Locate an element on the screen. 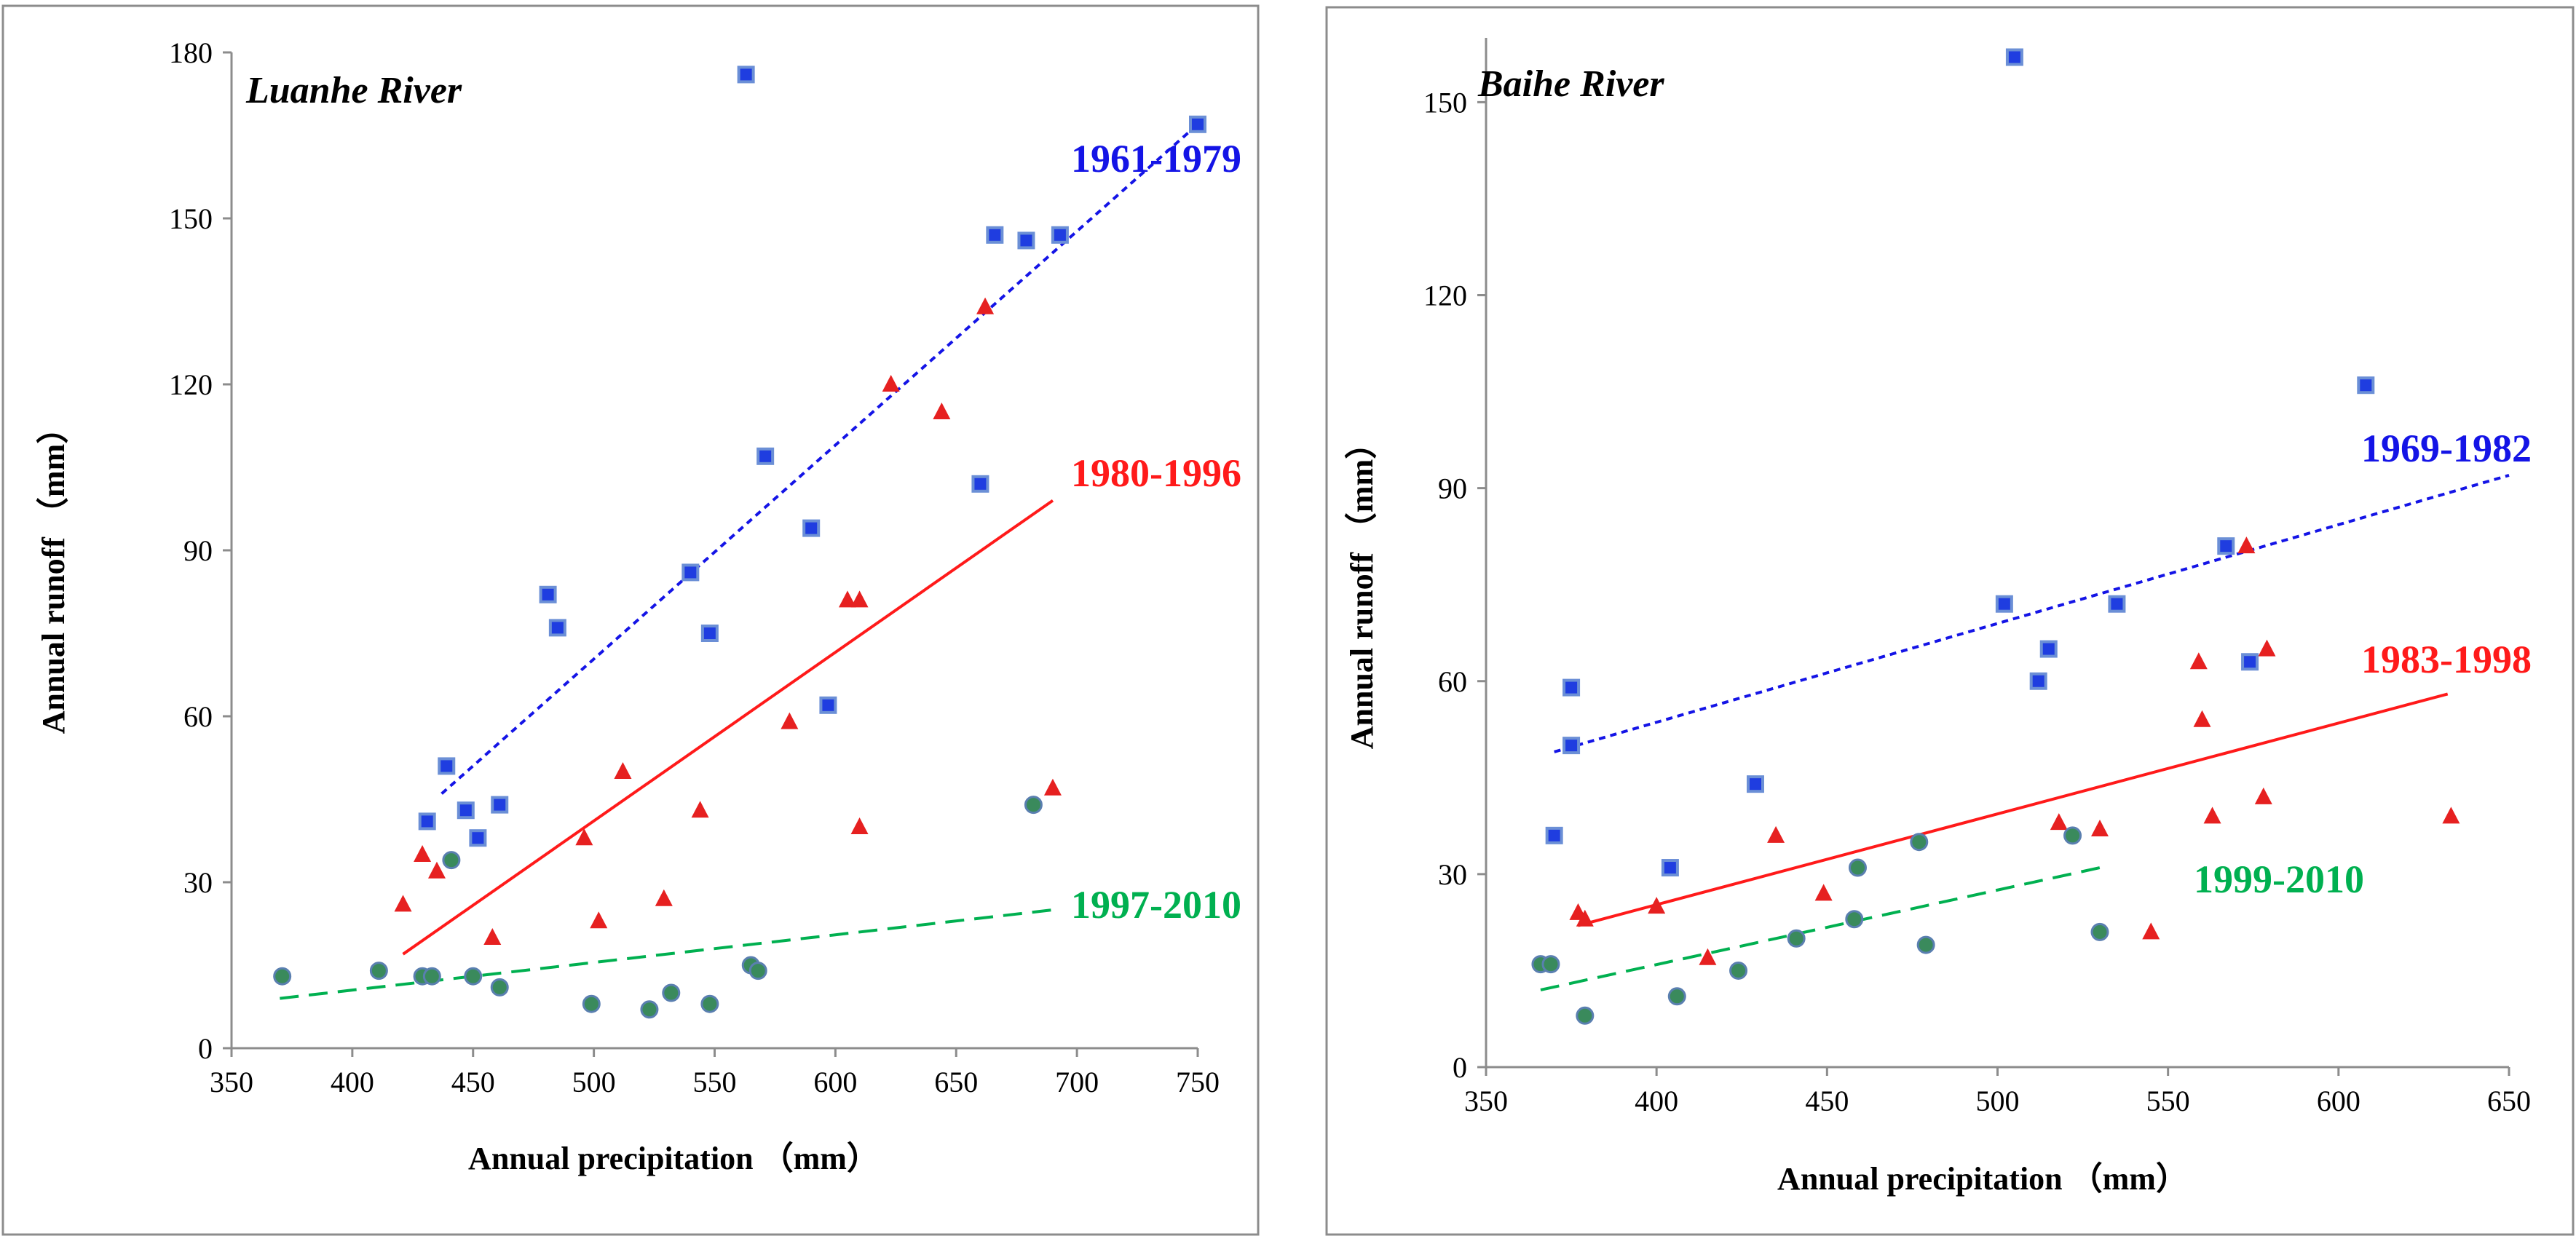 The width and height of the screenshot is (2576, 1244). luanhe-trend-1997-2010 is located at coordinates (667, 954).